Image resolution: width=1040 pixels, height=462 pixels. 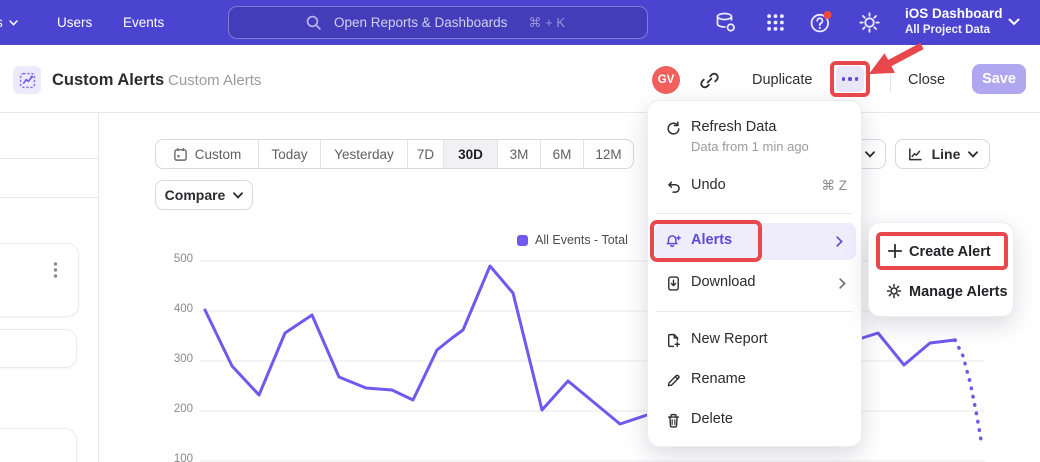 I want to click on date-range-label: 3M, so click(x=519, y=154).